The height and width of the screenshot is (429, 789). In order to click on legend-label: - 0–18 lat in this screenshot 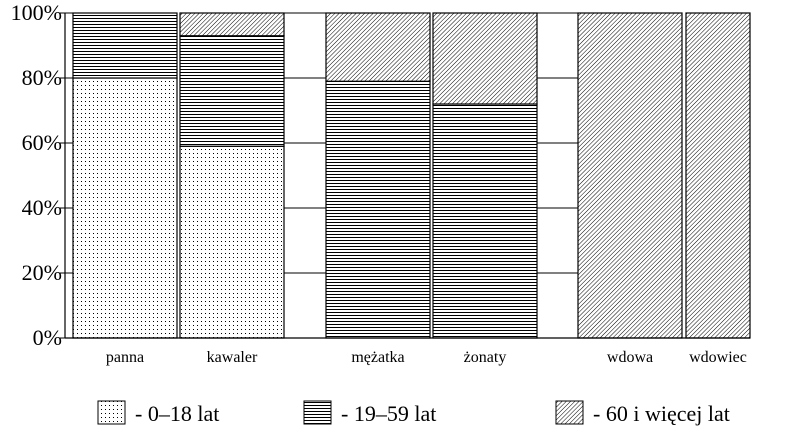, I will do `click(177, 413)`.